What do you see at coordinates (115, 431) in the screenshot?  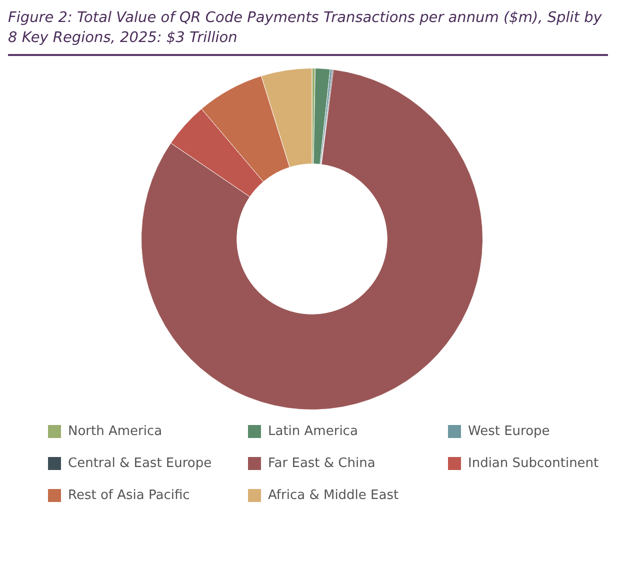 I see `legend-label: North America` at bounding box center [115, 431].